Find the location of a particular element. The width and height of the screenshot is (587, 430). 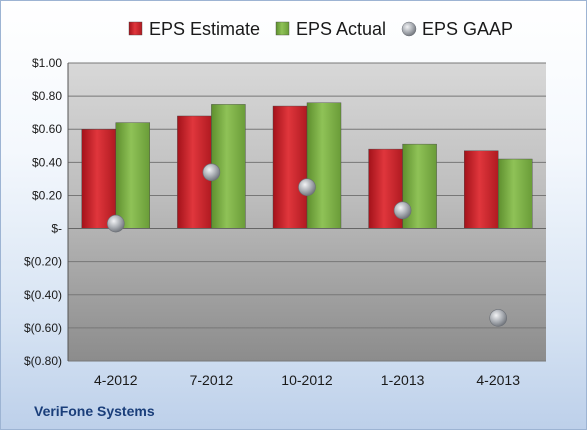

x-category-label: 1-2013 is located at coordinates (403, 380).